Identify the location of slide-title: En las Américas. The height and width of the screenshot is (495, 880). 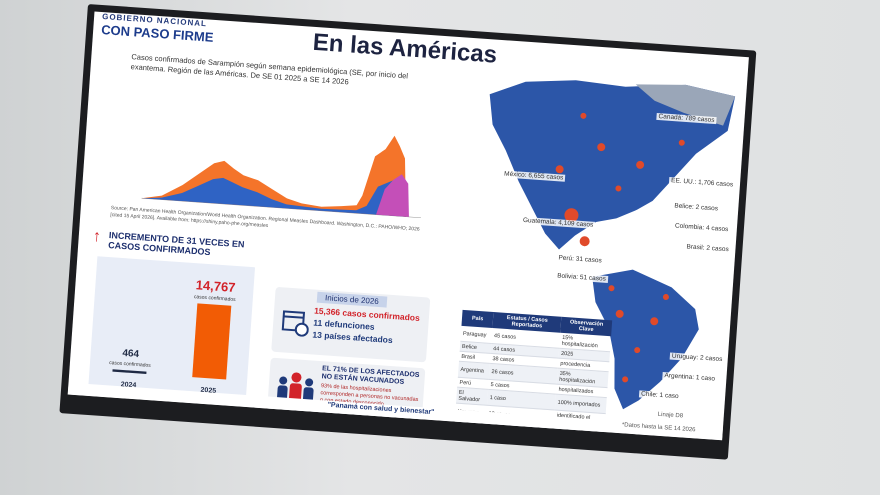
(404, 48).